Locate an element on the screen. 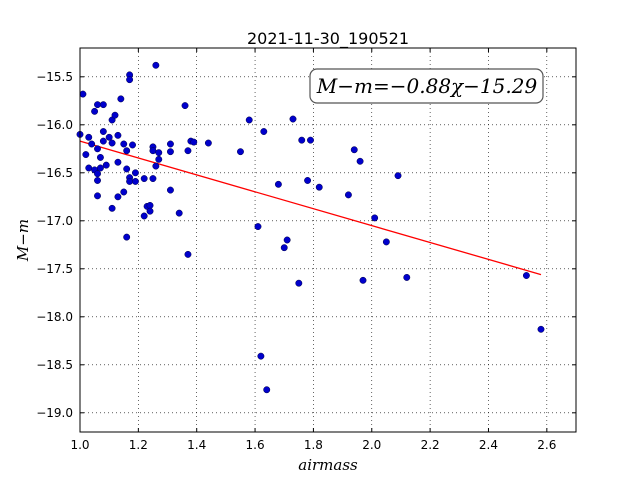 The width and height of the screenshot is (640, 480). y-tick-label: −16.5 is located at coordinates (54, 173).